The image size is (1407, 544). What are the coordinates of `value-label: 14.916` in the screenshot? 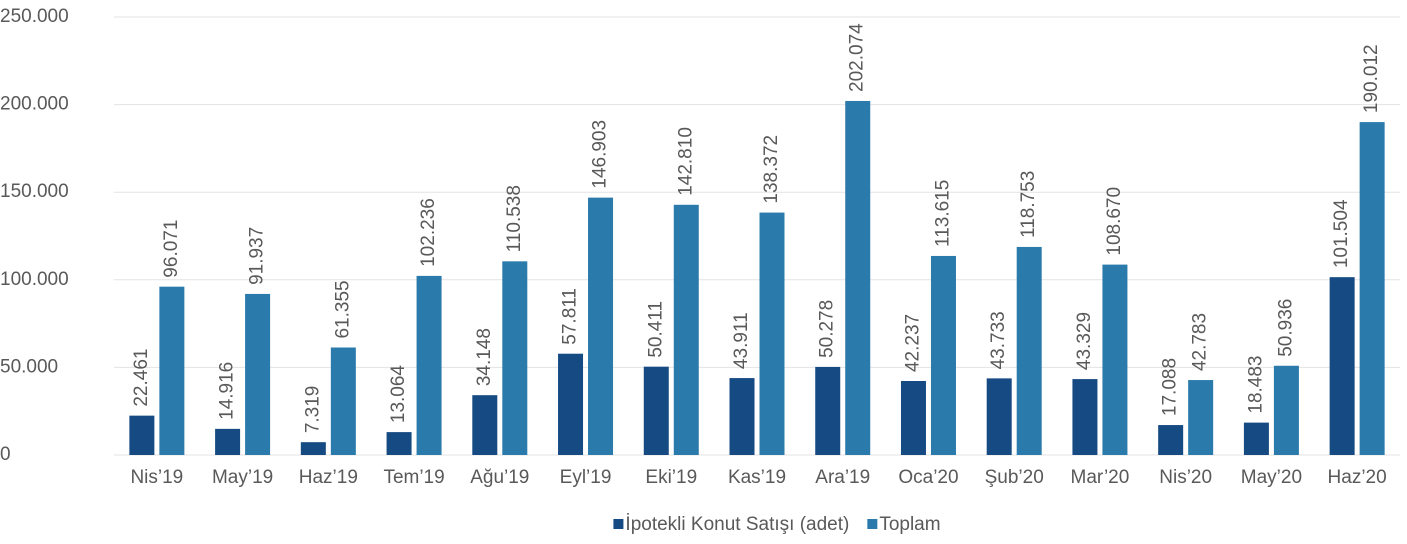 It's located at (227, 391).